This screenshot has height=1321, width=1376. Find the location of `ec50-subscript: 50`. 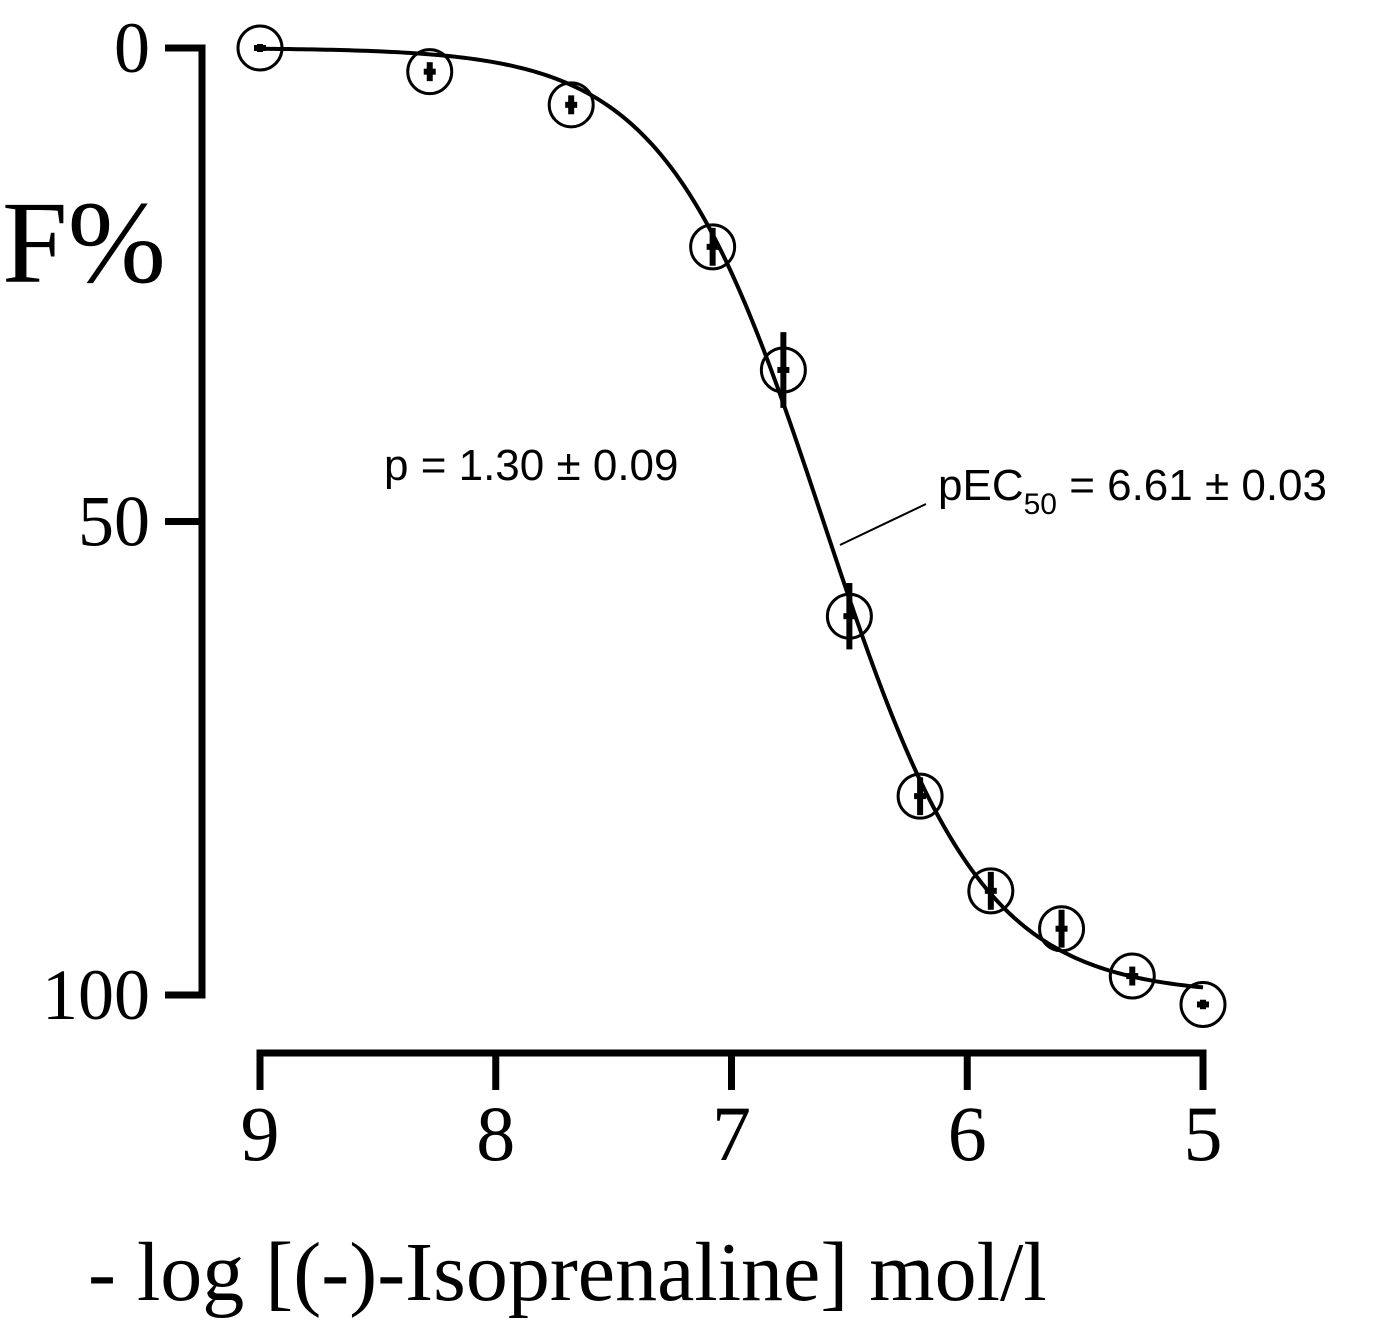

ec50-subscript: 50 is located at coordinates (1040, 504).